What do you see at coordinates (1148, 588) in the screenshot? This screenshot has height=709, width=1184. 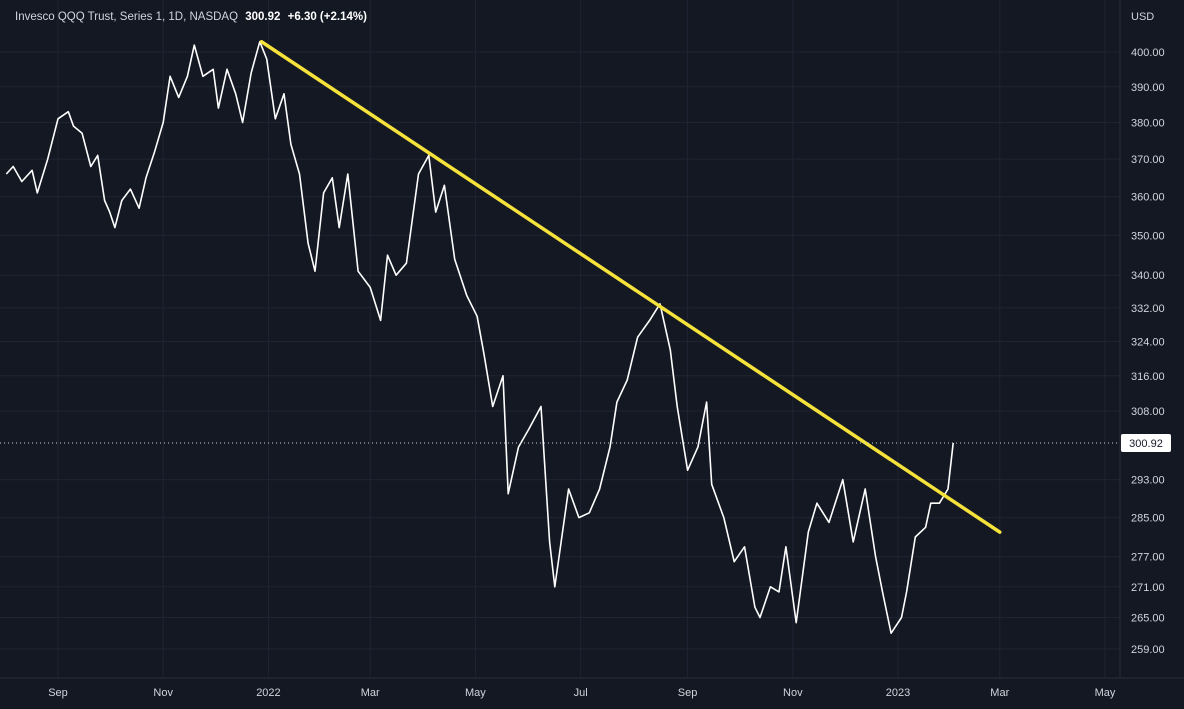 I see `y-tick-label: 271.00` at bounding box center [1148, 588].